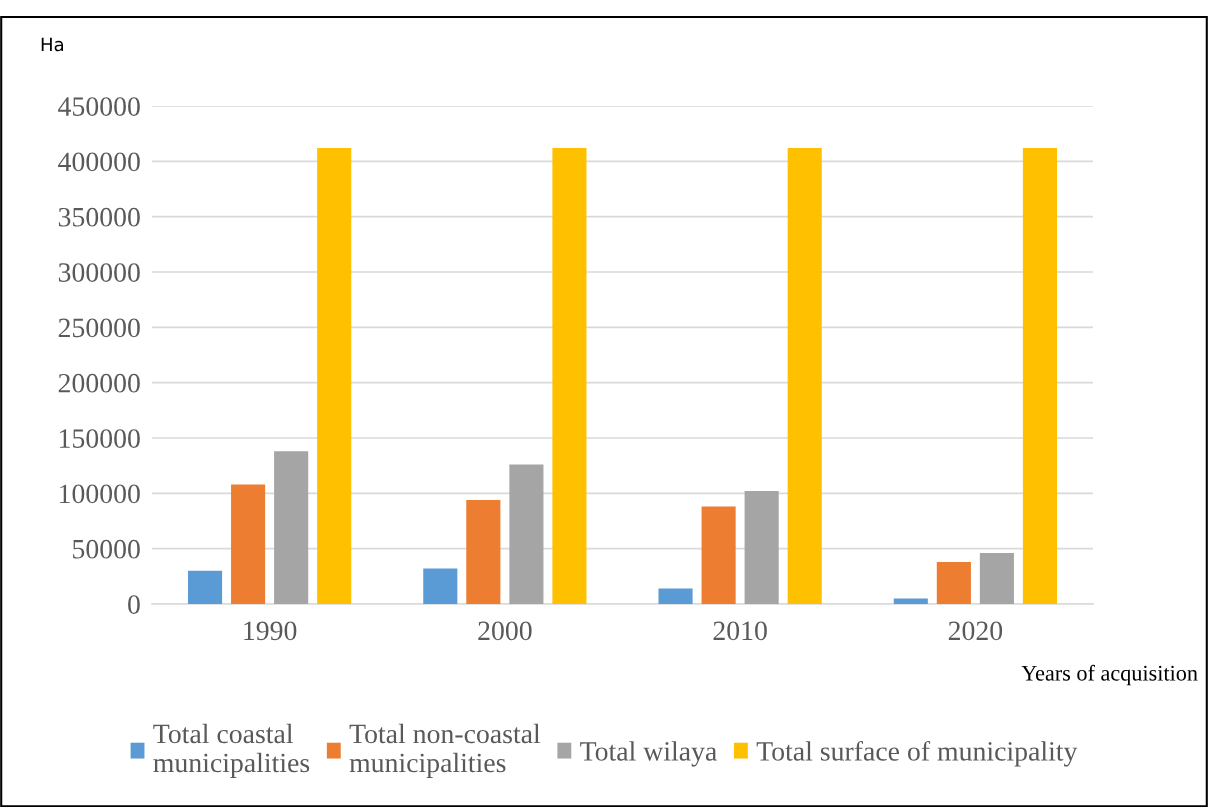 The width and height of the screenshot is (1208, 807). Describe the element at coordinates (917, 753) in the screenshot. I see `legend-label: Total surface of municipality` at that location.